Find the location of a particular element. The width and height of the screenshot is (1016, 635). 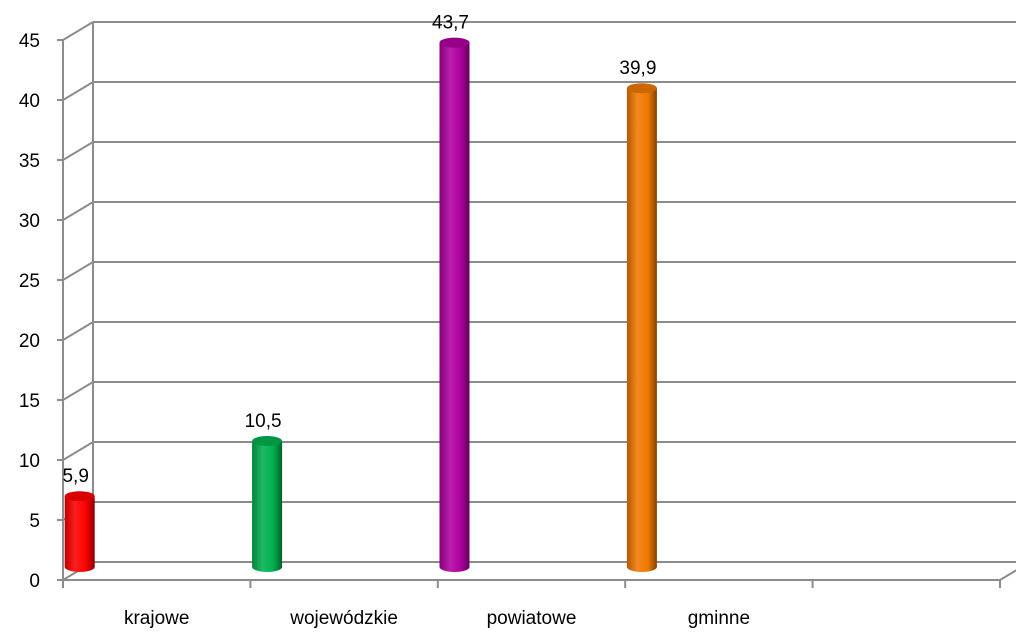

y-tick-label: 10 is located at coordinates (29, 461).